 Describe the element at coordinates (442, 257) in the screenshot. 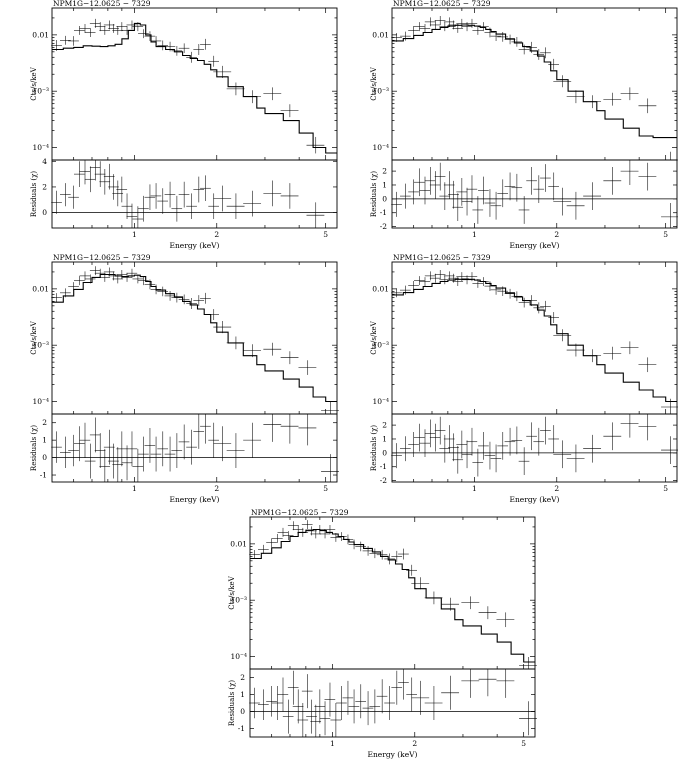

I see `panel-title: NPM1G−12.0625 − 7329` at that location.